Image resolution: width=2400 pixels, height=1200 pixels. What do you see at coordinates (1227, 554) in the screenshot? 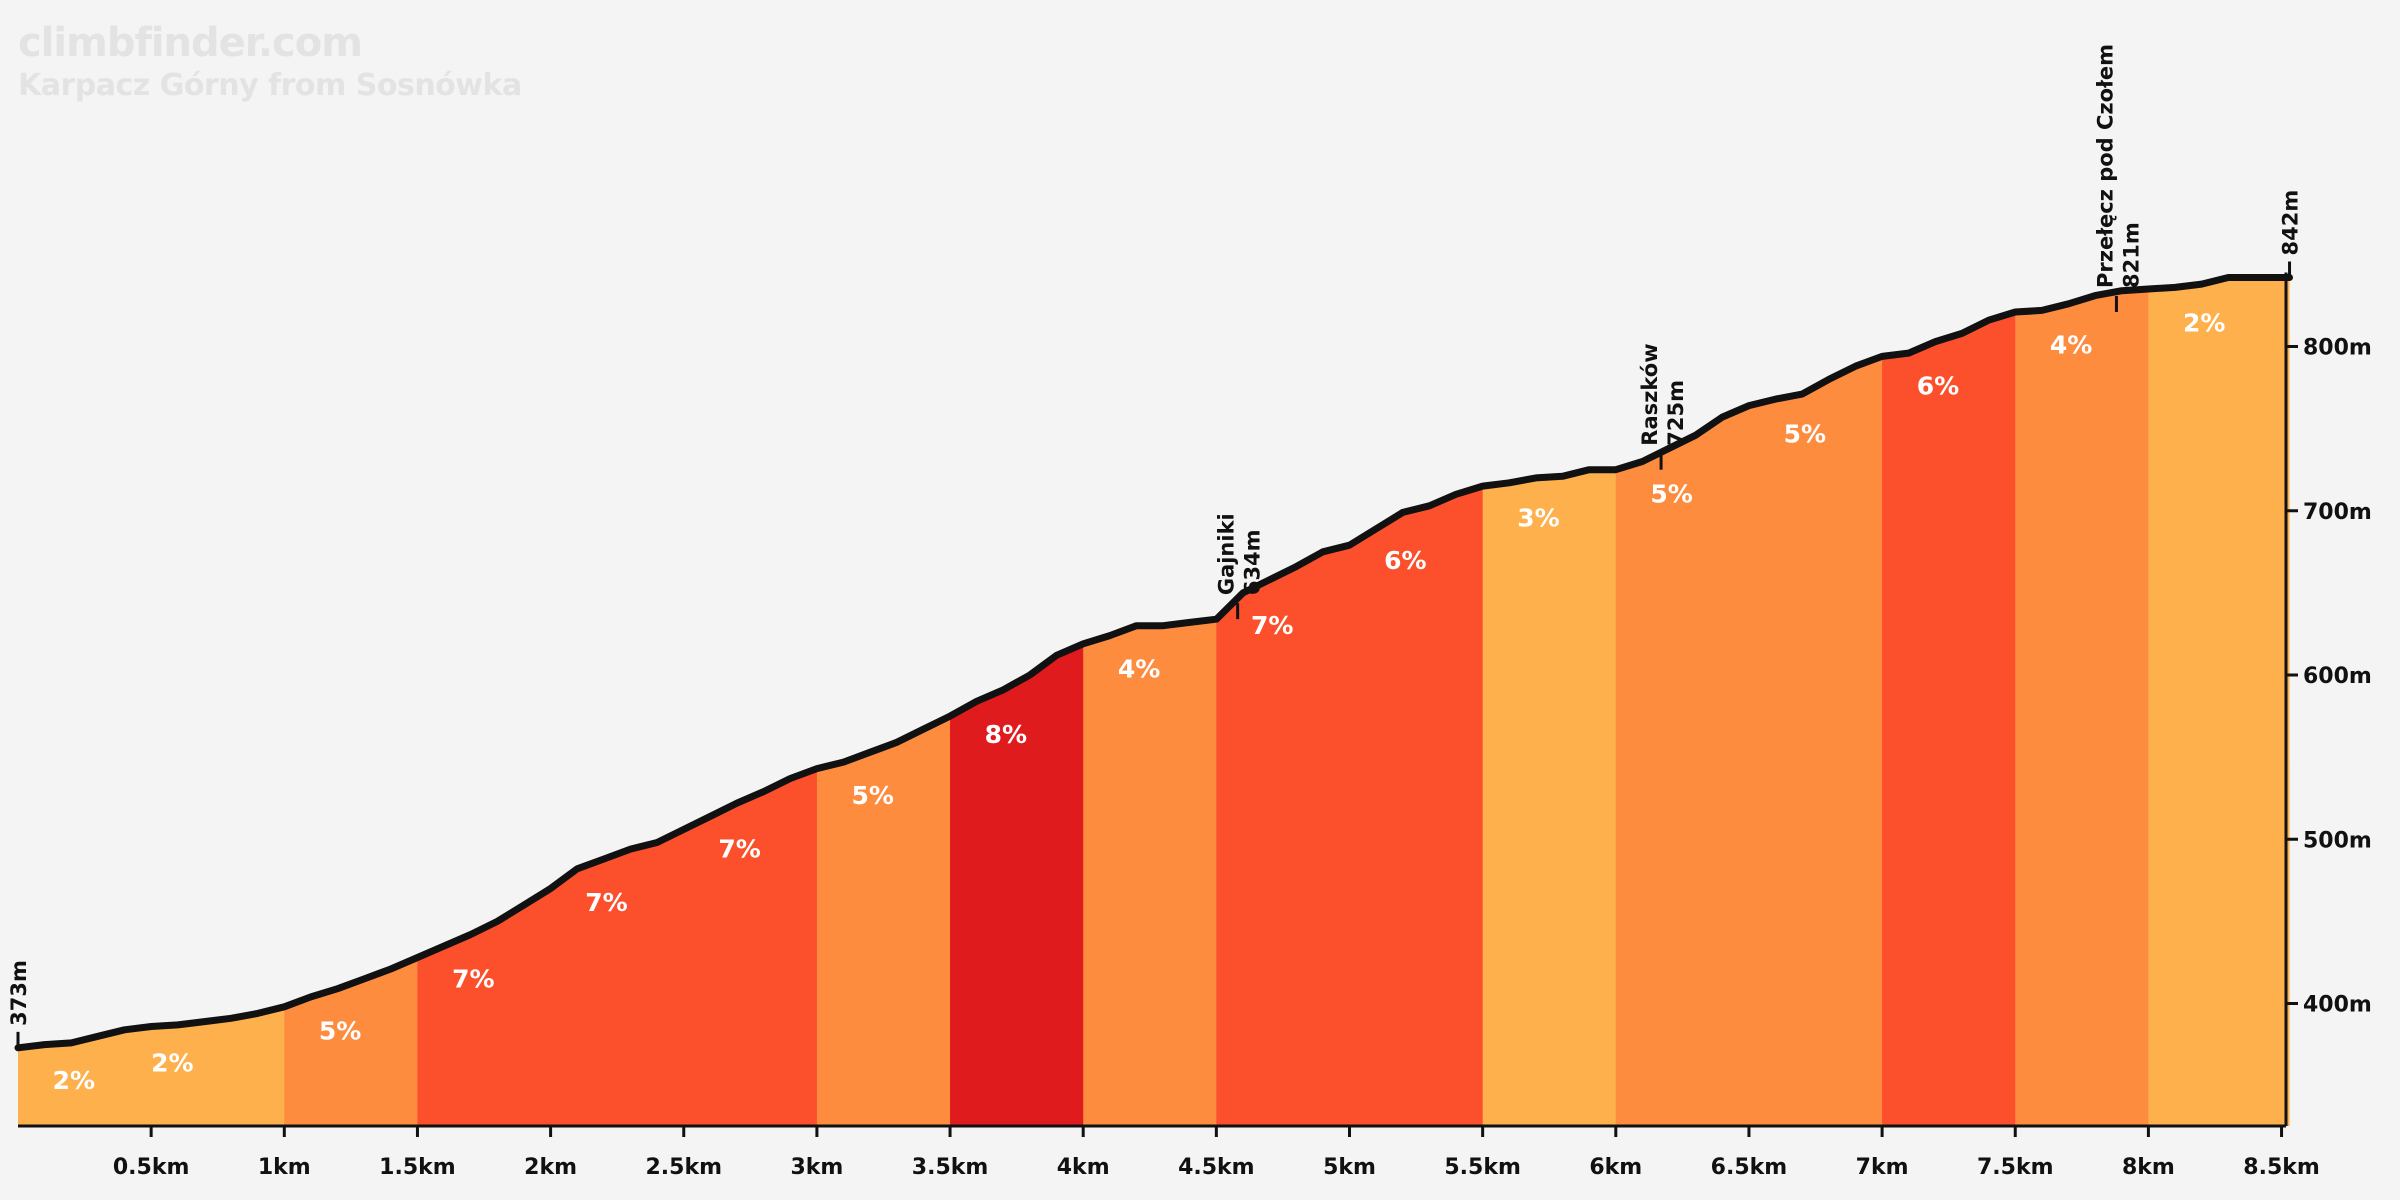
I see `waypoint-name: Gajniki` at bounding box center [1227, 554].